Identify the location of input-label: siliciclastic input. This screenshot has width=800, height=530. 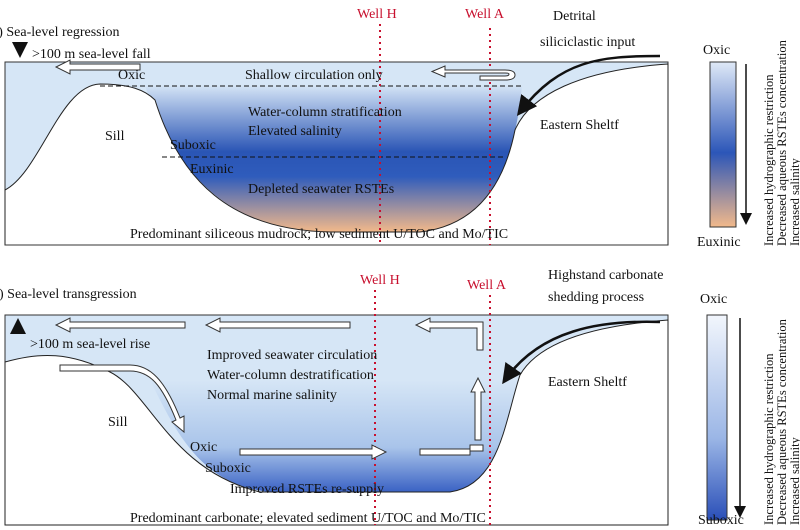
(587, 42).